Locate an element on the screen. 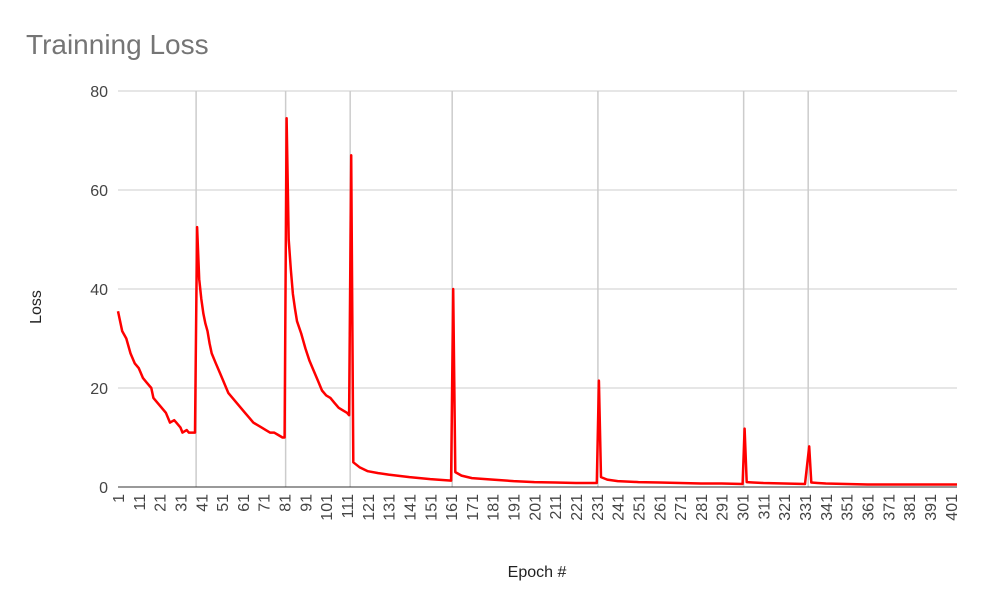 The height and width of the screenshot is (606, 984). x-tick-label: 121 is located at coordinates (369, 507).